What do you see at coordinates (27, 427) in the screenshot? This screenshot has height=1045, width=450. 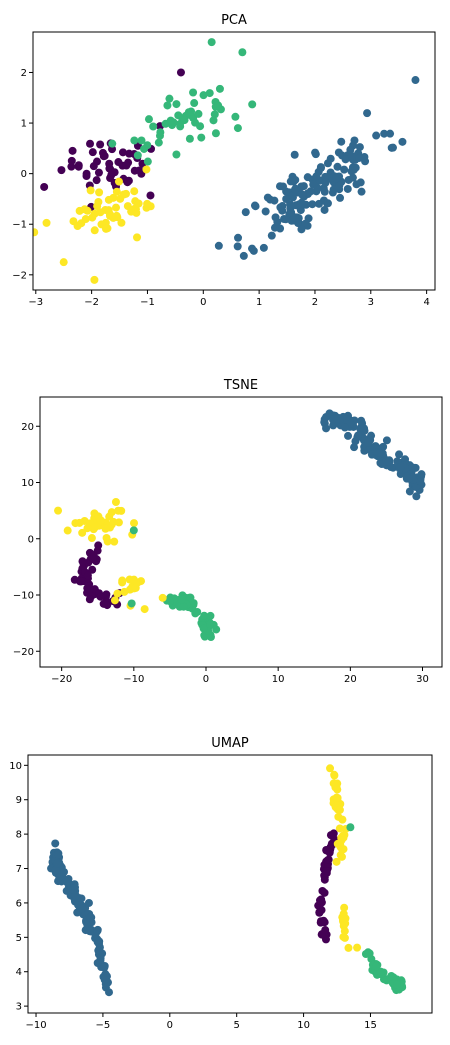 I see `y-tick-label: 20` at bounding box center [27, 427].